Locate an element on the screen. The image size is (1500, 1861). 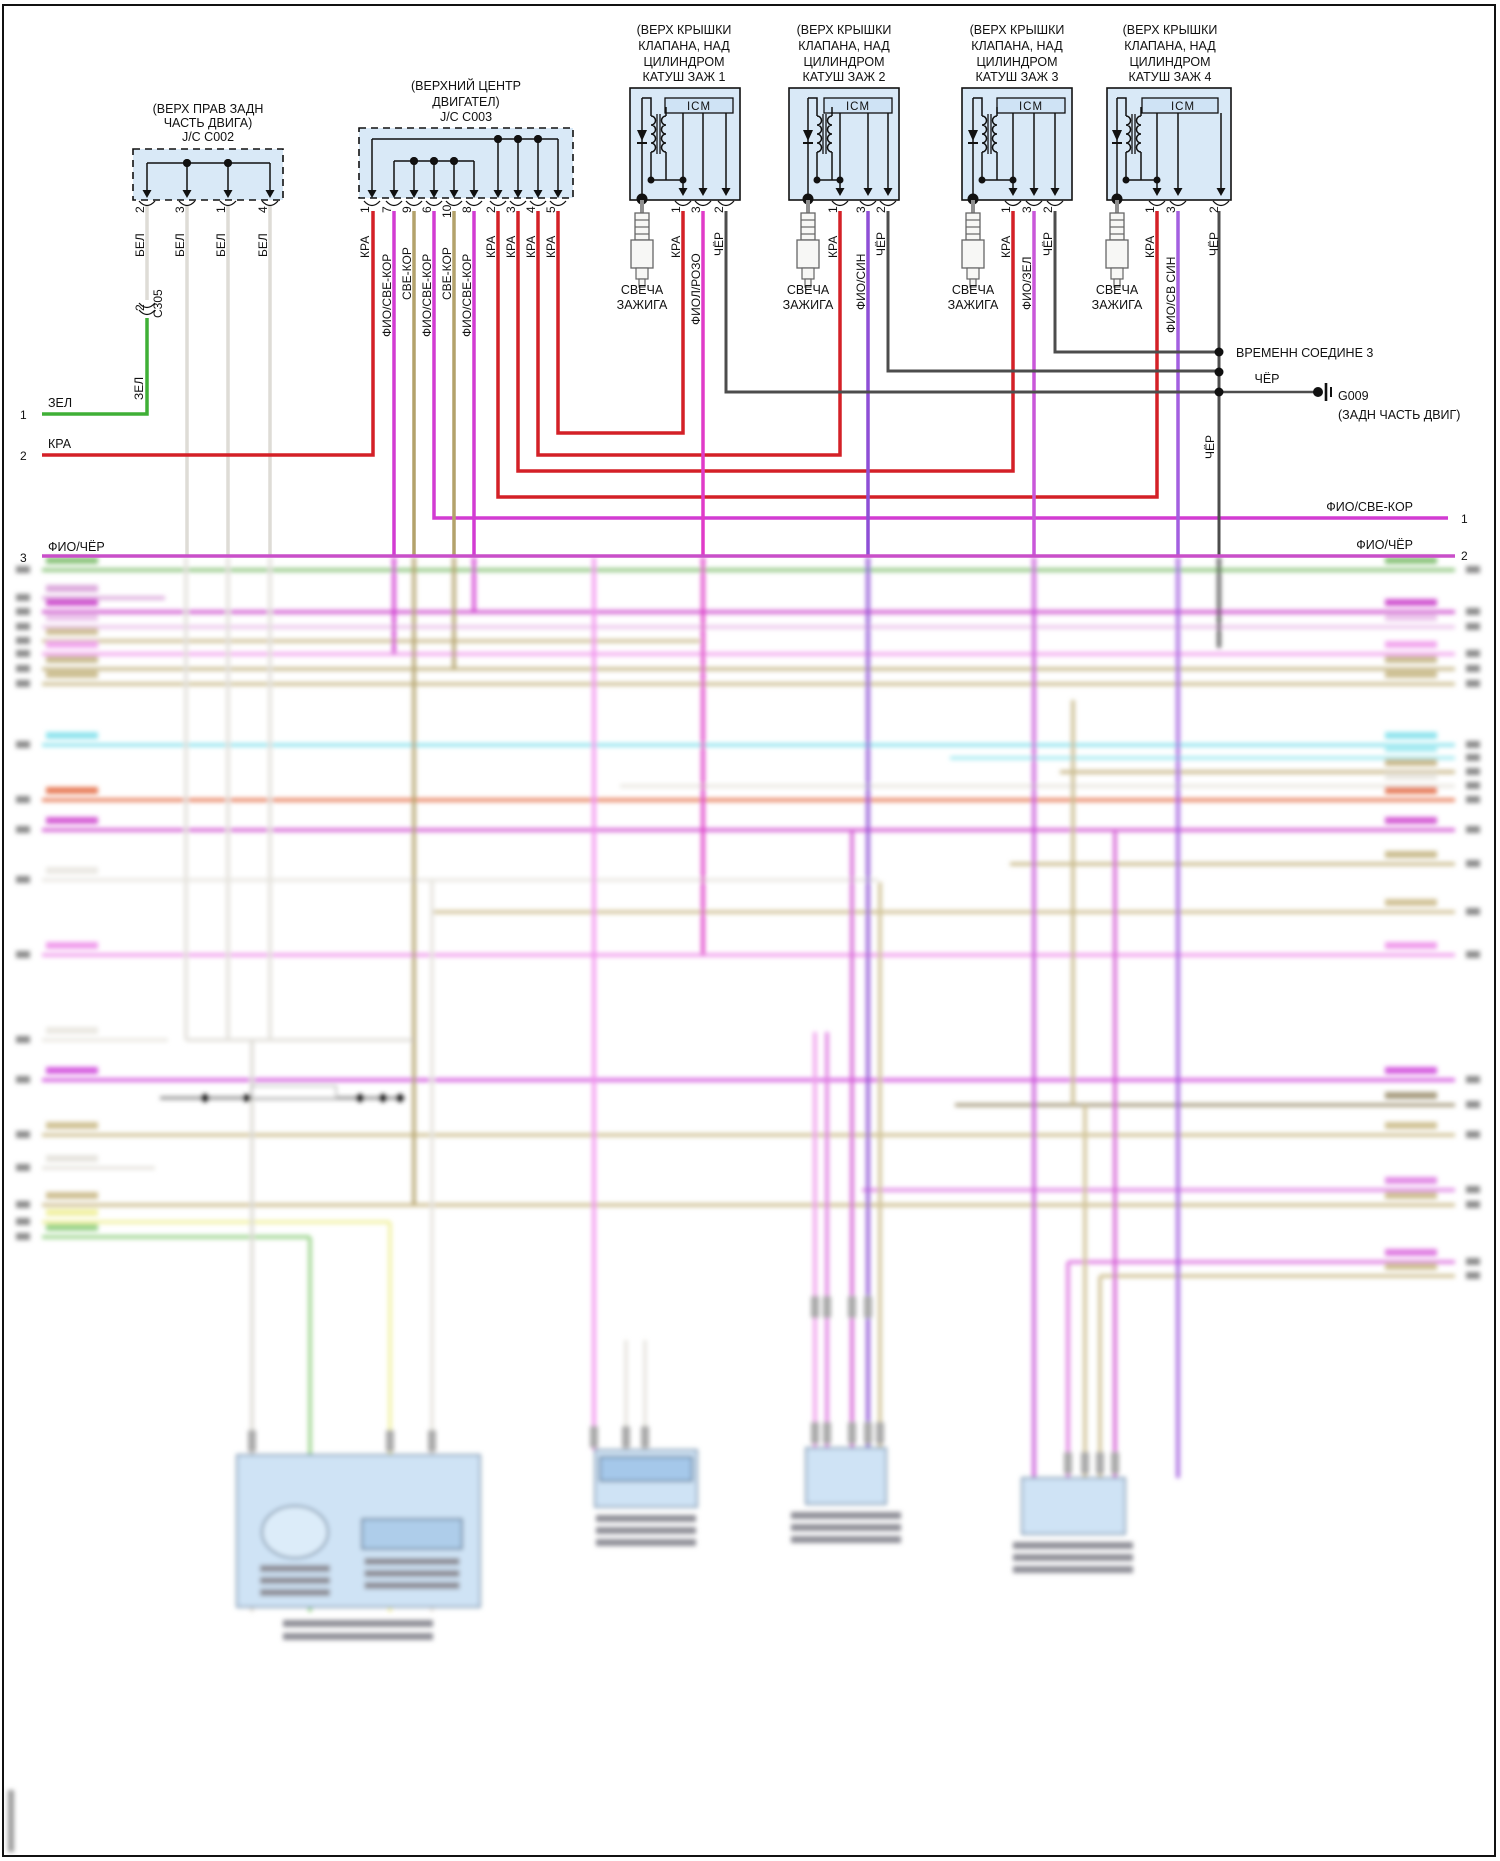
rotated-wire-label: ФИОЛ/РОЗО is located at coordinates (696, 289).